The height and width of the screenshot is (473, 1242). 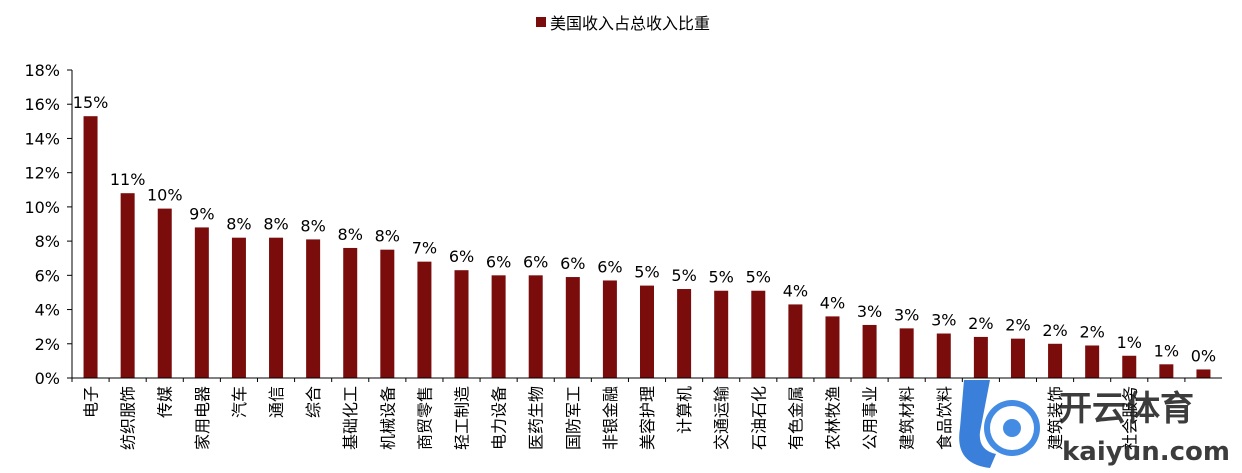 What do you see at coordinates (42, 138) in the screenshot?
I see `y-tick-label: 14%` at bounding box center [42, 138].